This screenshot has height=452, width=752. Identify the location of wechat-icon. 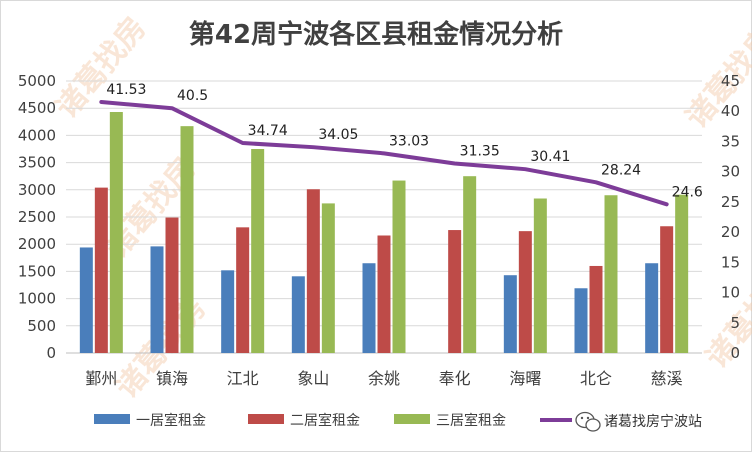
(588, 421).